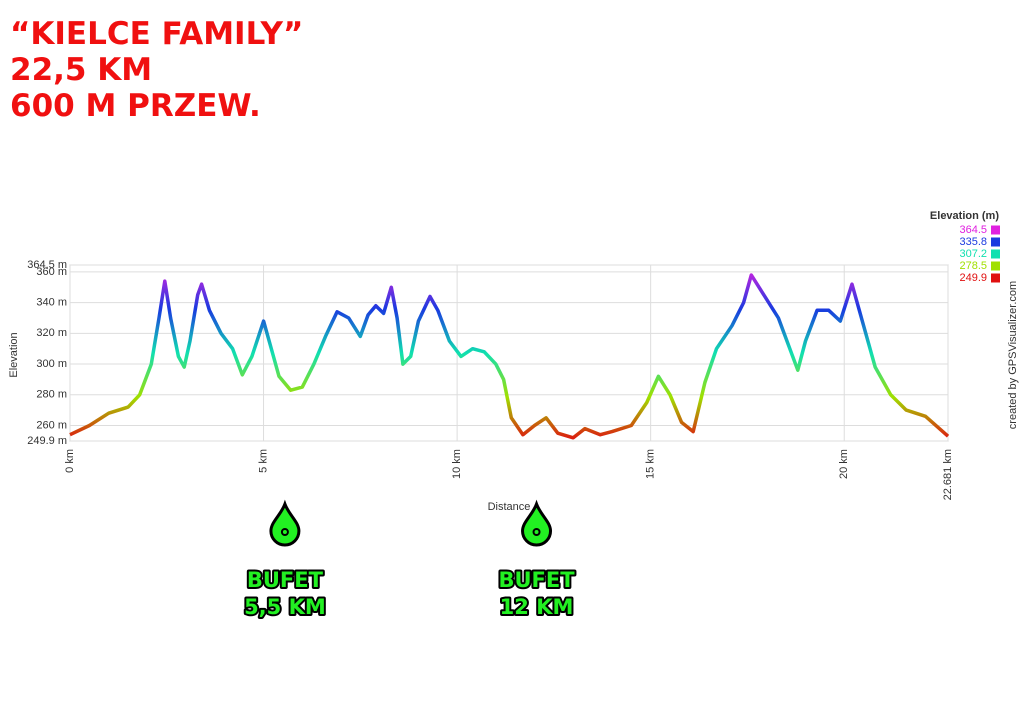 Image resolution: width=1024 pixels, height=723 pixels. Describe the element at coordinates (973, 254) in the screenshot. I see `legend-label: 307.2` at that location.